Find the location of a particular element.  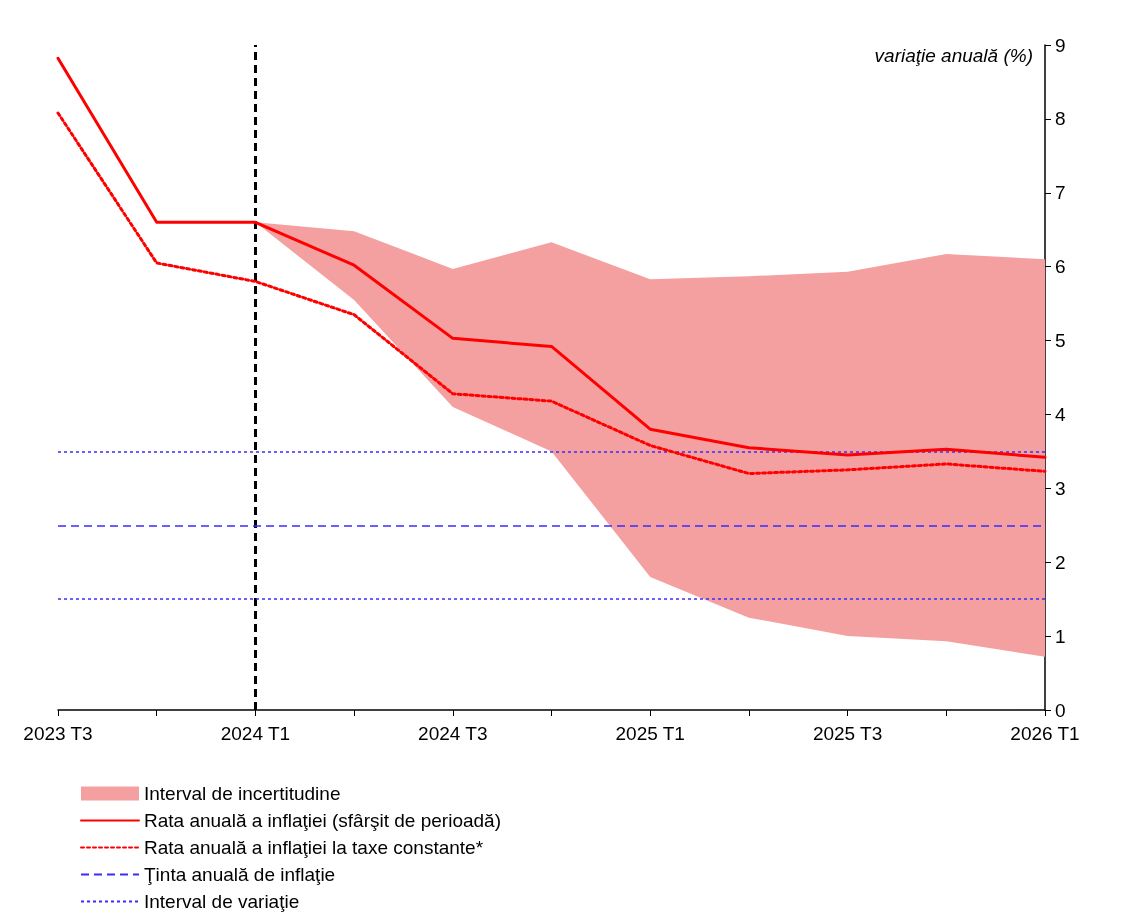

y-tick-label: 7 is located at coordinates (1060, 193).